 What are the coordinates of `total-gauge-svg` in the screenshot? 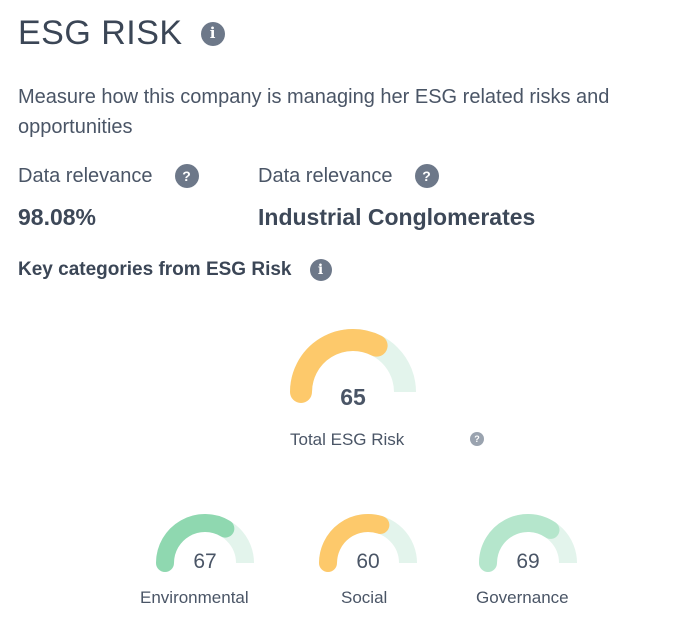 It's located at (353, 366).